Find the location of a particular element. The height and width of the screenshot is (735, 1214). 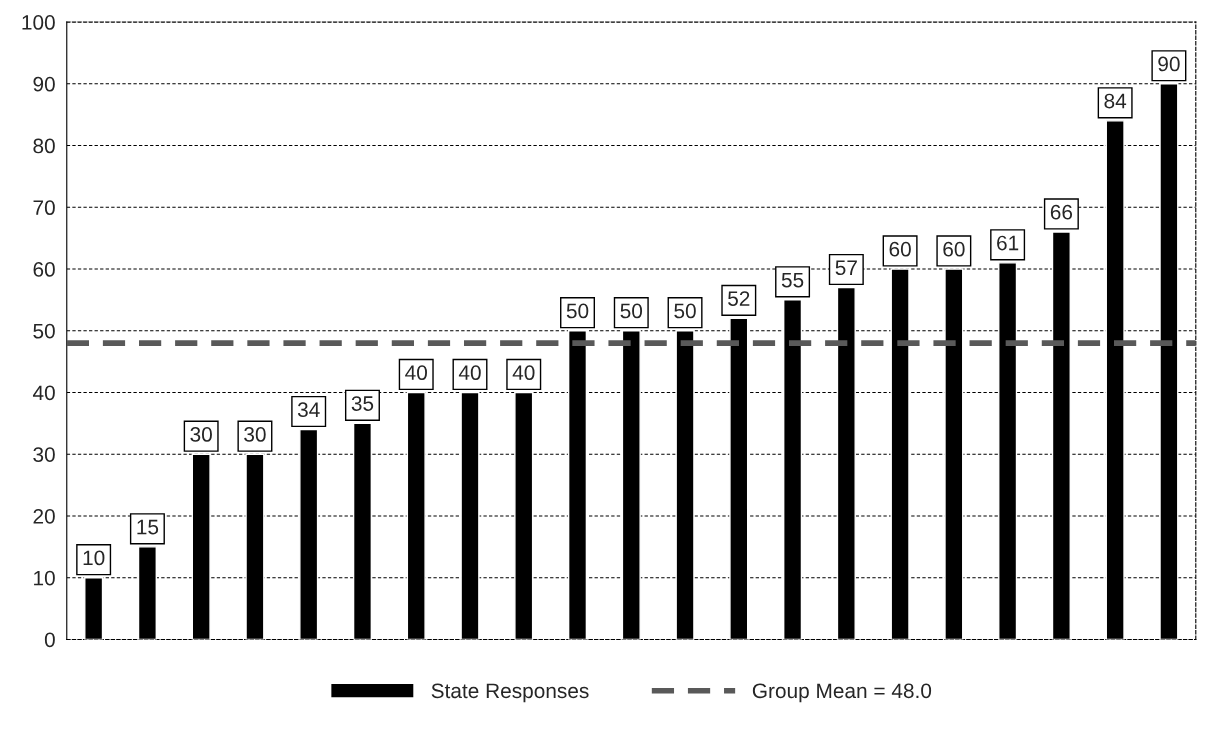

y-tick-label: 0 is located at coordinates (49, 640).